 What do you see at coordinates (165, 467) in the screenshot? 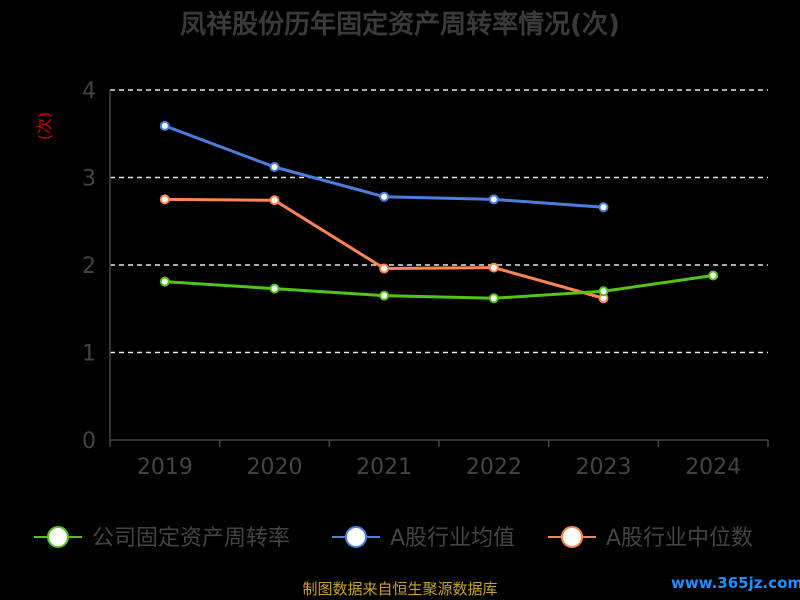
I see `x-tick-label: 2019` at bounding box center [165, 467].